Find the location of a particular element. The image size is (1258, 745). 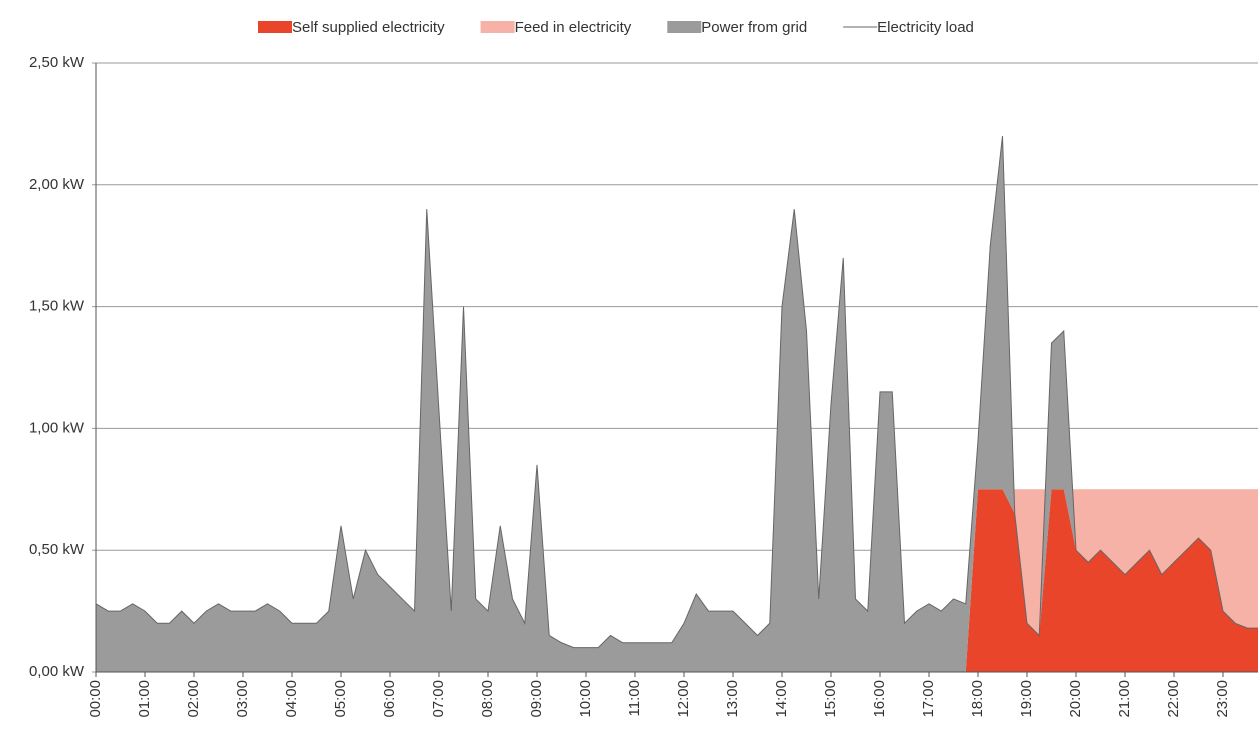

x-tick-label: 22:00 is located at coordinates (1173, 699).